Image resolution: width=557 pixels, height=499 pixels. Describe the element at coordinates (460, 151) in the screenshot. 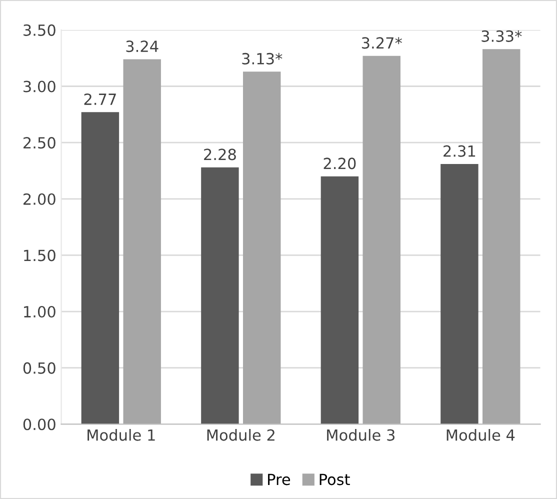

I see `data-label: 2.31` at that location.